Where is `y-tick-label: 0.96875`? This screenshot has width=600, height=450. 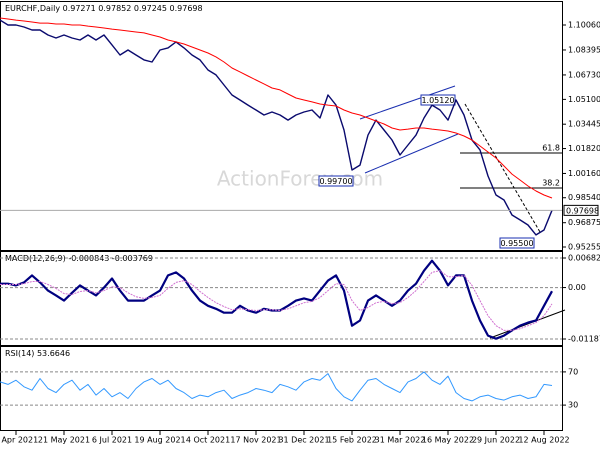
y-tick-label: 0.96875 is located at coordinates (584, 222).